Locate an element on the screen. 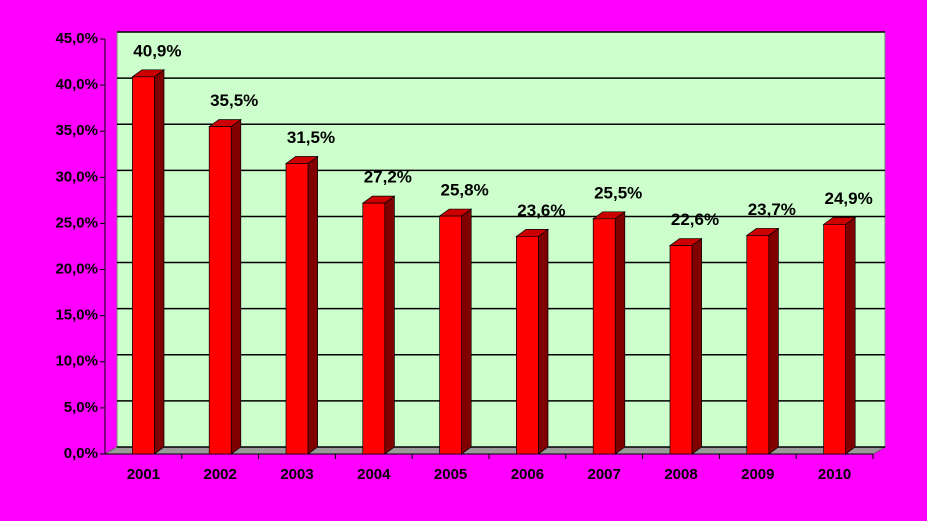  value-label: 40,9% is located at coordinates (157, 50).